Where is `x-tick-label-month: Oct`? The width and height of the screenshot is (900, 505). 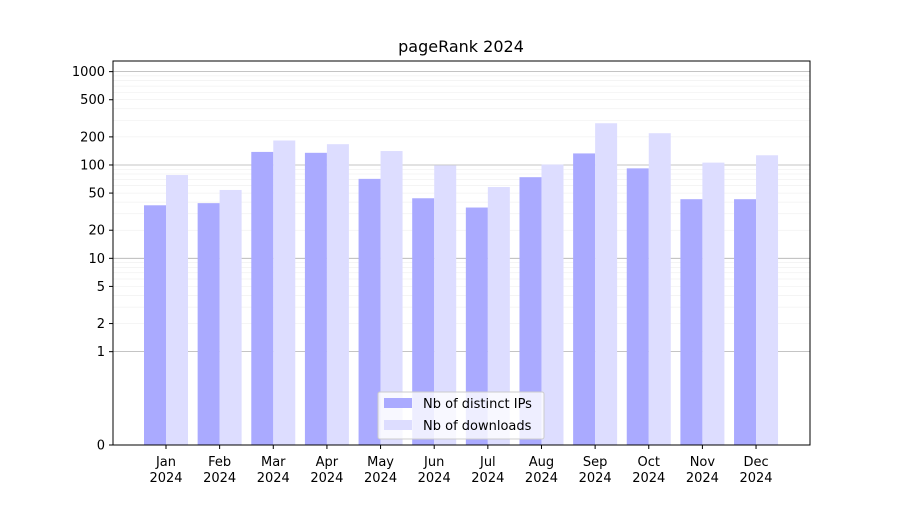 x-tick-label-month: Oct is located at coordinates (649, 462).